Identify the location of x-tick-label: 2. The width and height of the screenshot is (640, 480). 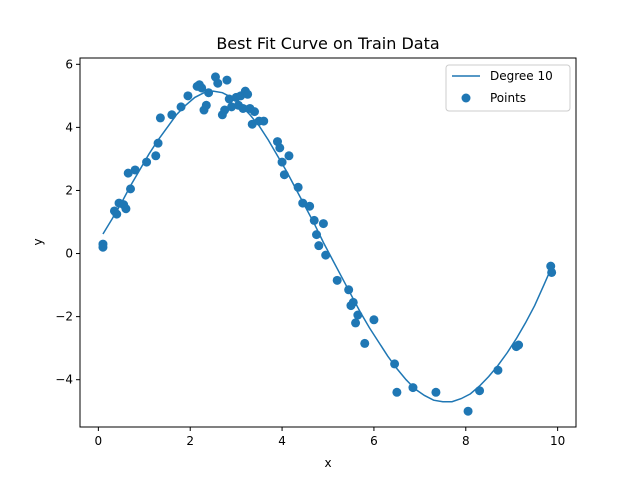
(190, 441).